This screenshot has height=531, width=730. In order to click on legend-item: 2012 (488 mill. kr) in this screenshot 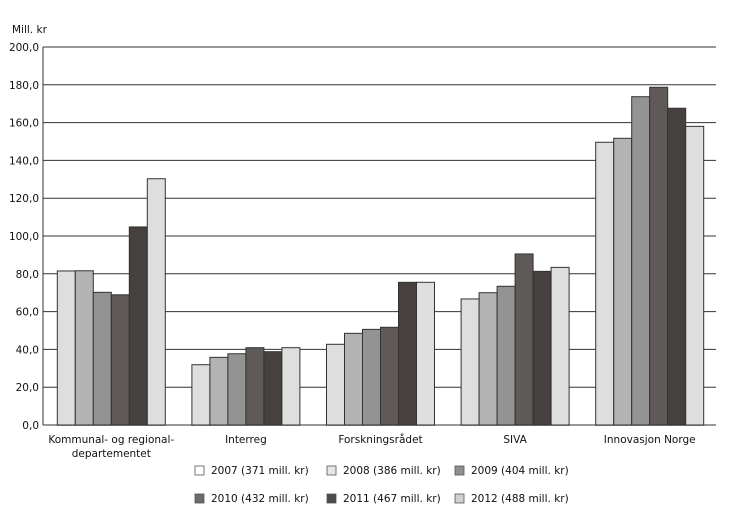, I will do `click(511, 499)`.